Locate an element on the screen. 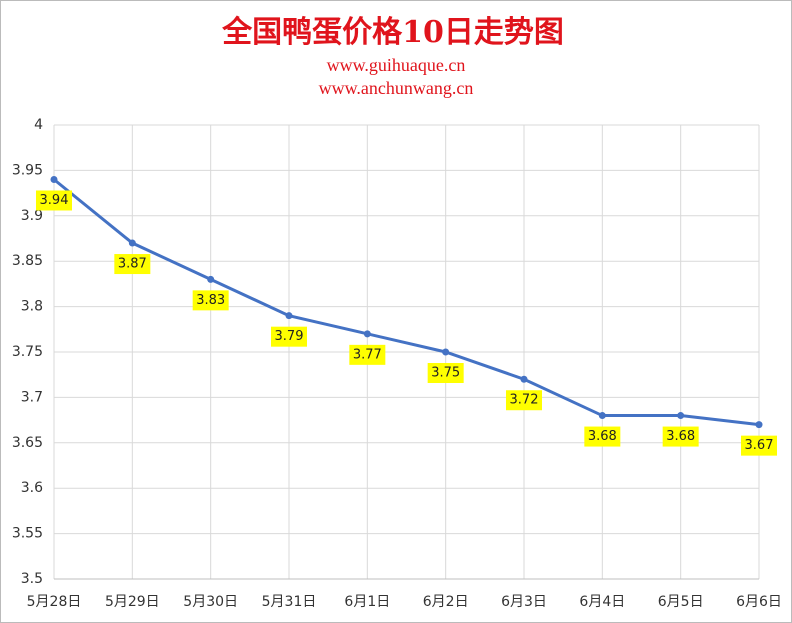 The width and height of the screenshot is (792, 623). data-label: 3.79 is located at coordinates (289, 336).